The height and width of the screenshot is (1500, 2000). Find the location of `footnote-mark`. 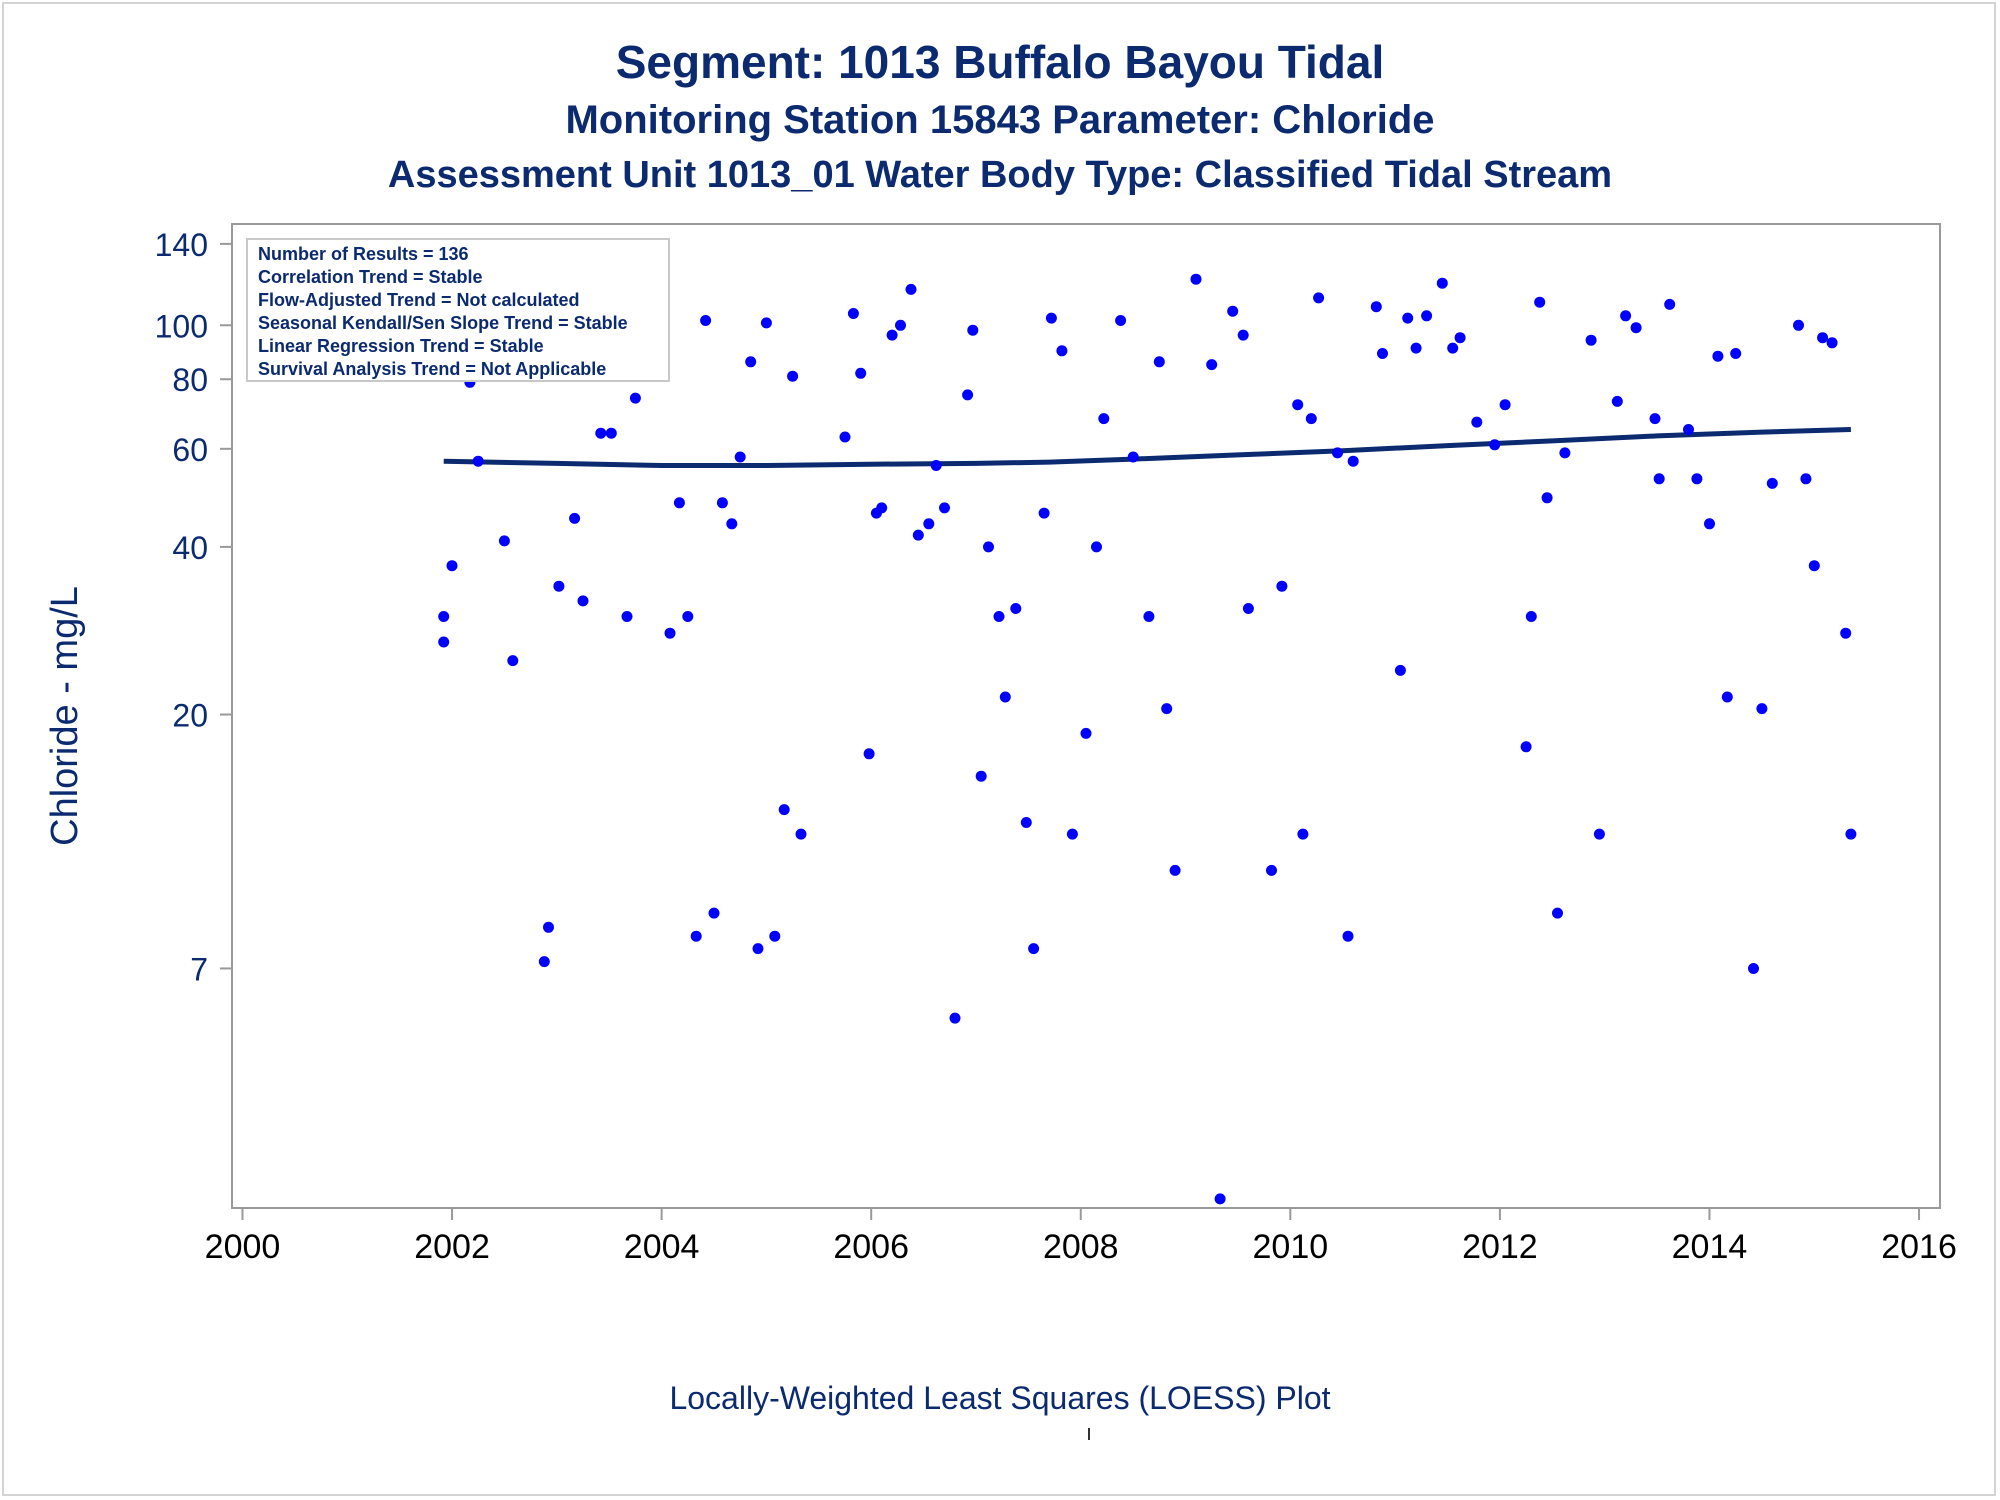

footnote-mark is located at coordinates (1089, 1434).